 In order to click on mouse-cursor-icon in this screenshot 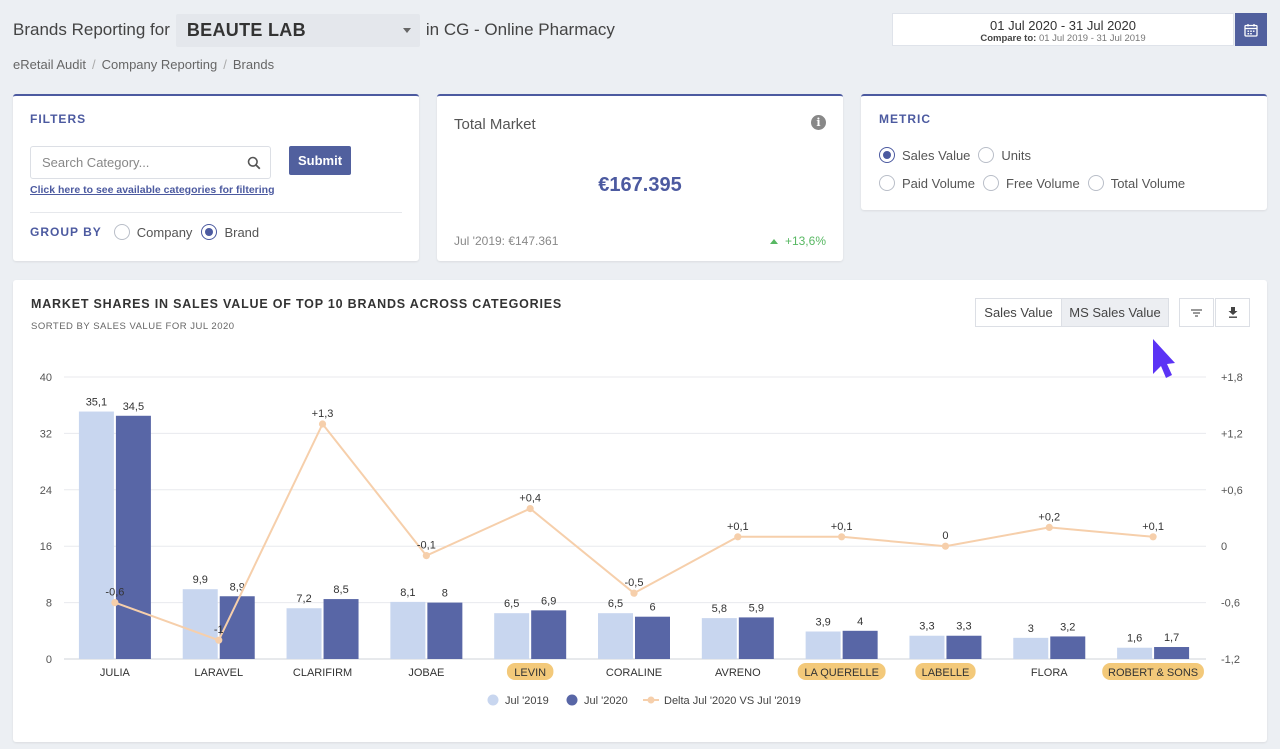, I will do `click(1164, 358)`.